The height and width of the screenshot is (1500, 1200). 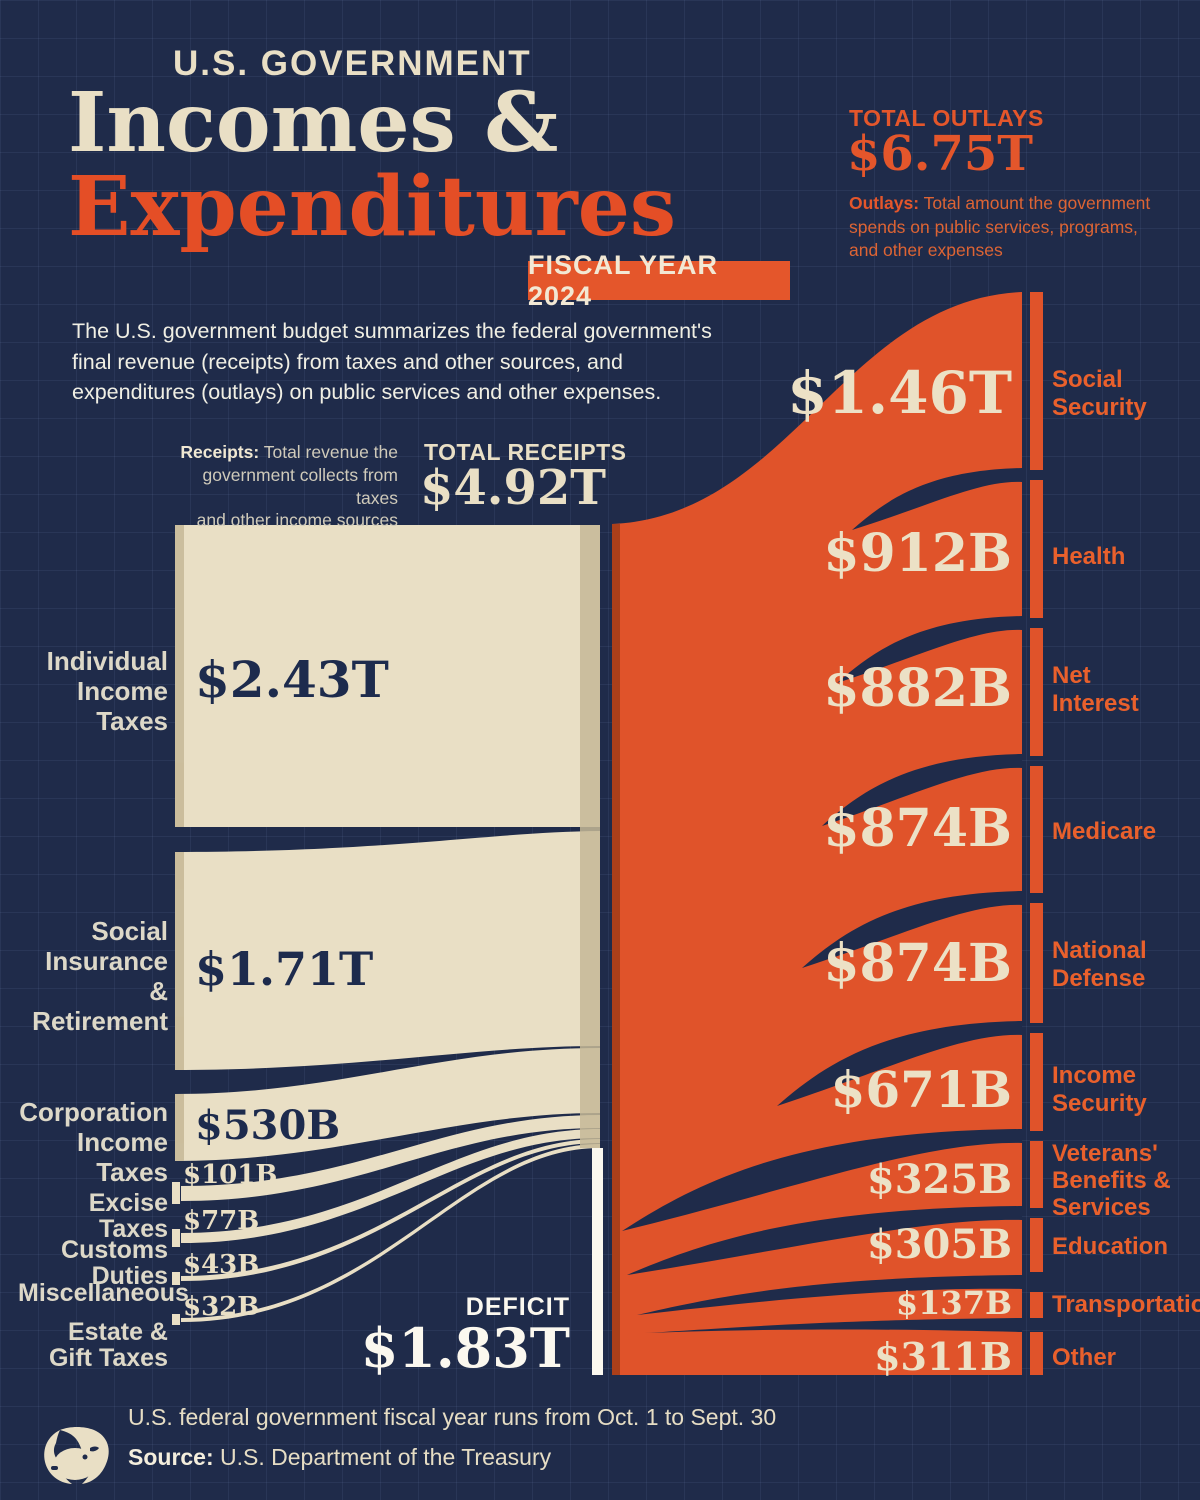 What do you see at coordinates (230, 1175) in the screenshot?
I see `receipt-value-excise-taxes: $101B` at bounding box center [230, 1175].